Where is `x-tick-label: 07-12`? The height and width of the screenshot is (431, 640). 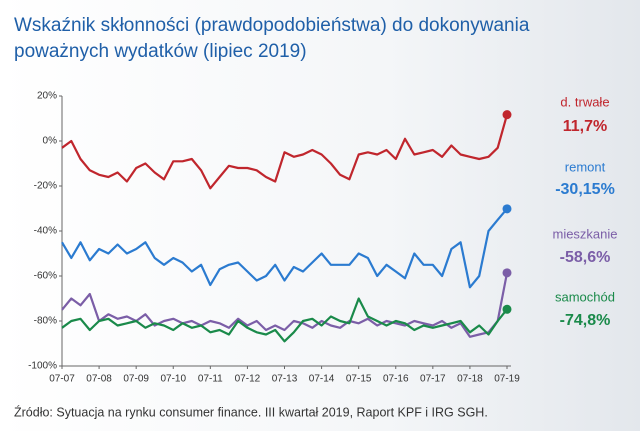 x-tick-label: 07-12 is located at coordinates (248, 379).